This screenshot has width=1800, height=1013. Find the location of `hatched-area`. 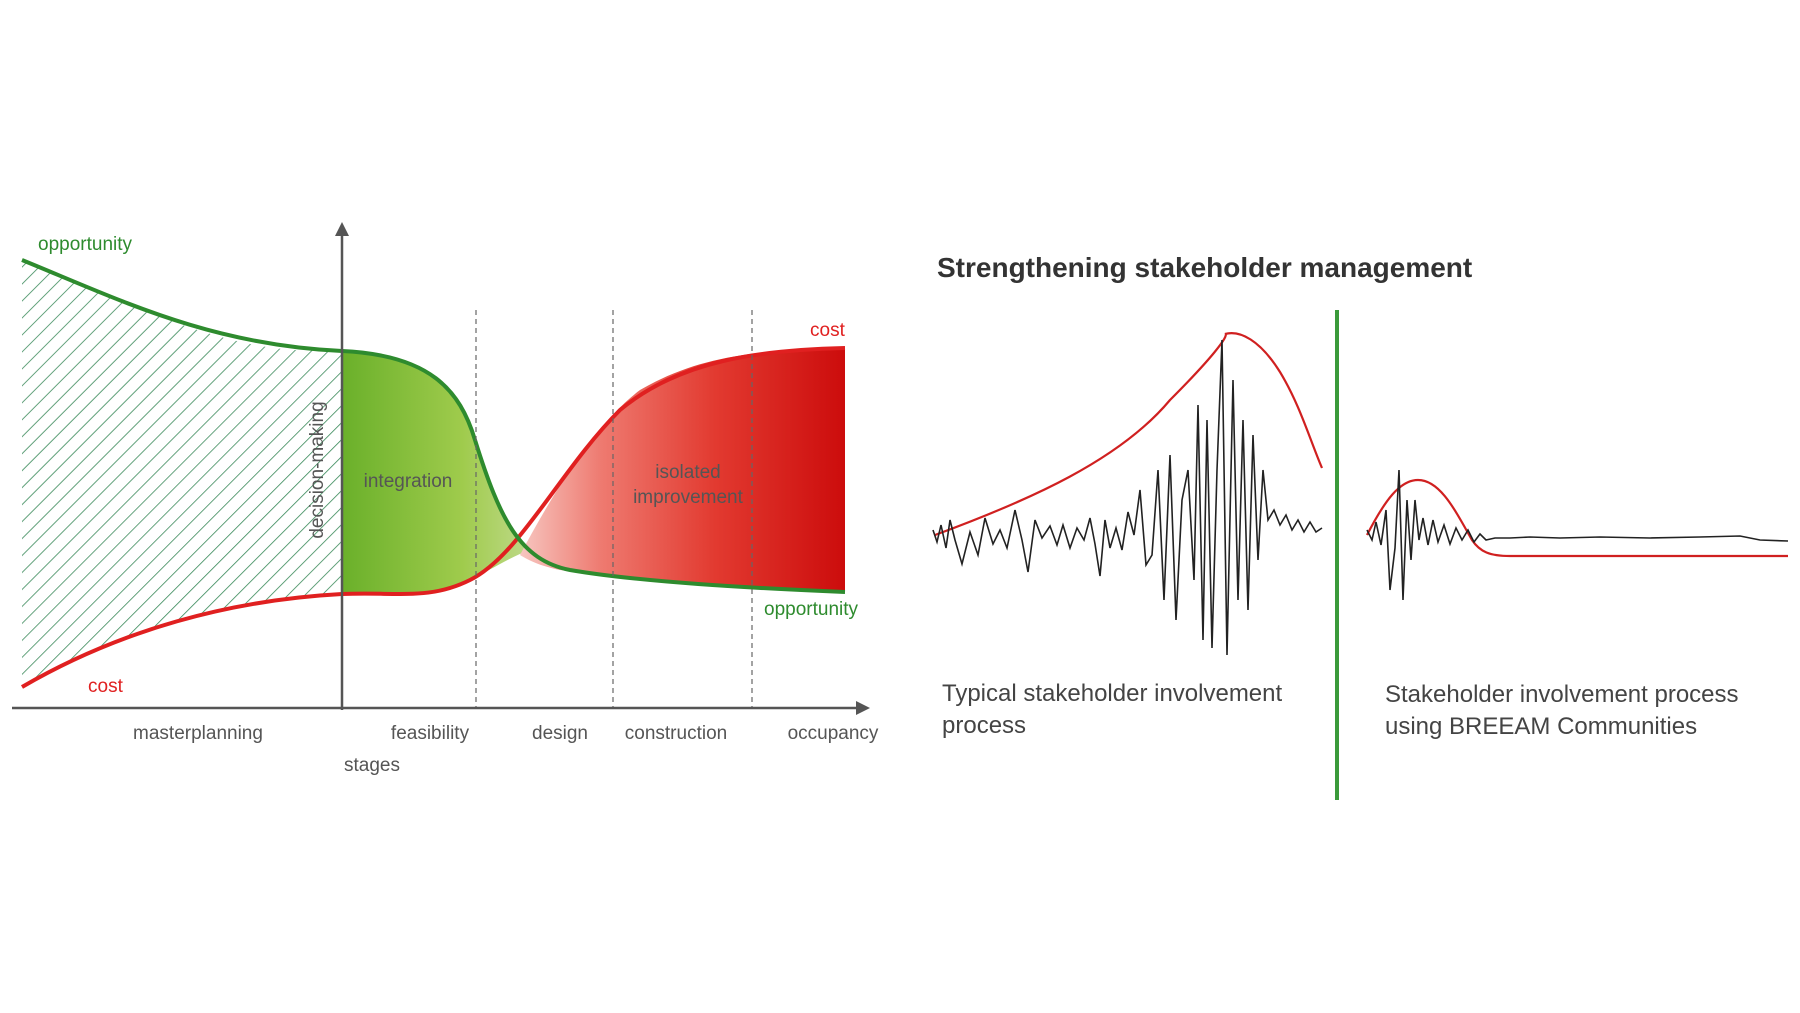

hatched-area is located at coordinates (182, 473).